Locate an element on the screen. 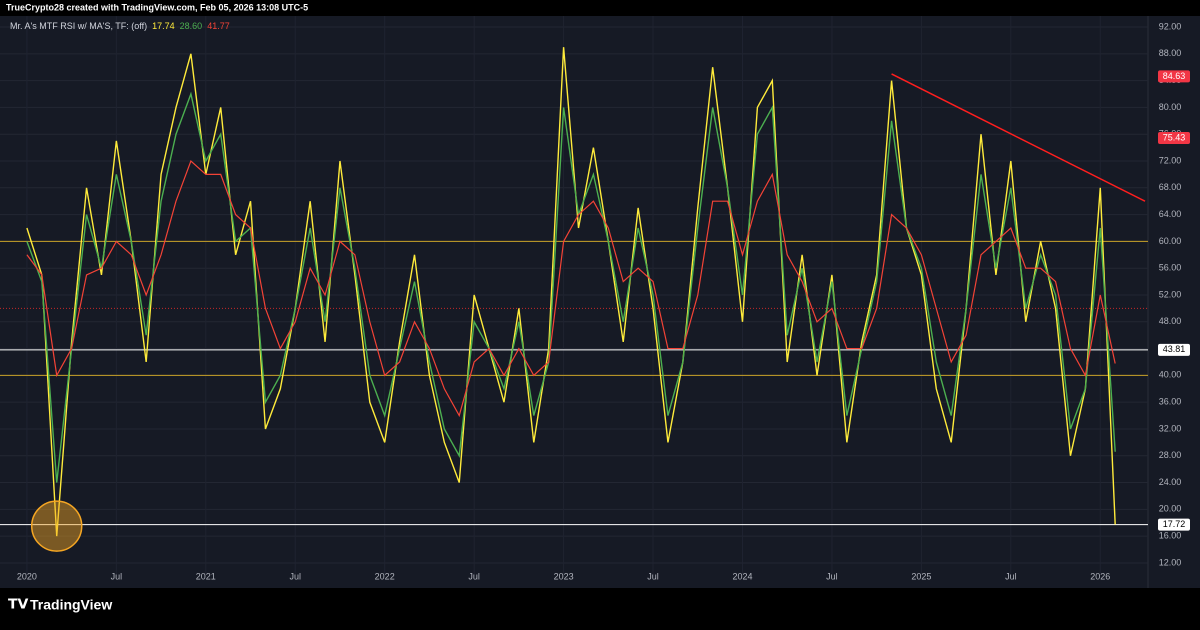 The height and width of the screenshot is (630, 1200). x-tick-label: 2021 is located at coordinates (206, 576).